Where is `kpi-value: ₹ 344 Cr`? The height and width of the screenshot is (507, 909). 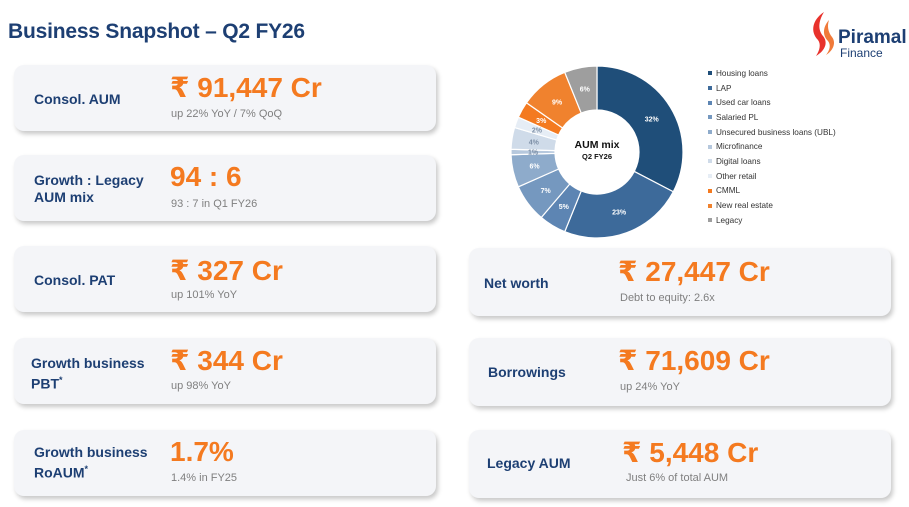 kpi-value: ₹ 344 Cr is located at coordinates (226, 360).